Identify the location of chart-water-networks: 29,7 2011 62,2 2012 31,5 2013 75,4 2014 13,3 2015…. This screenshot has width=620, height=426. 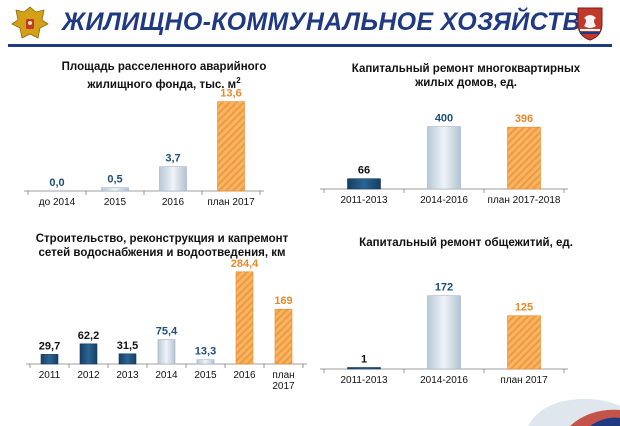
(166, 325).